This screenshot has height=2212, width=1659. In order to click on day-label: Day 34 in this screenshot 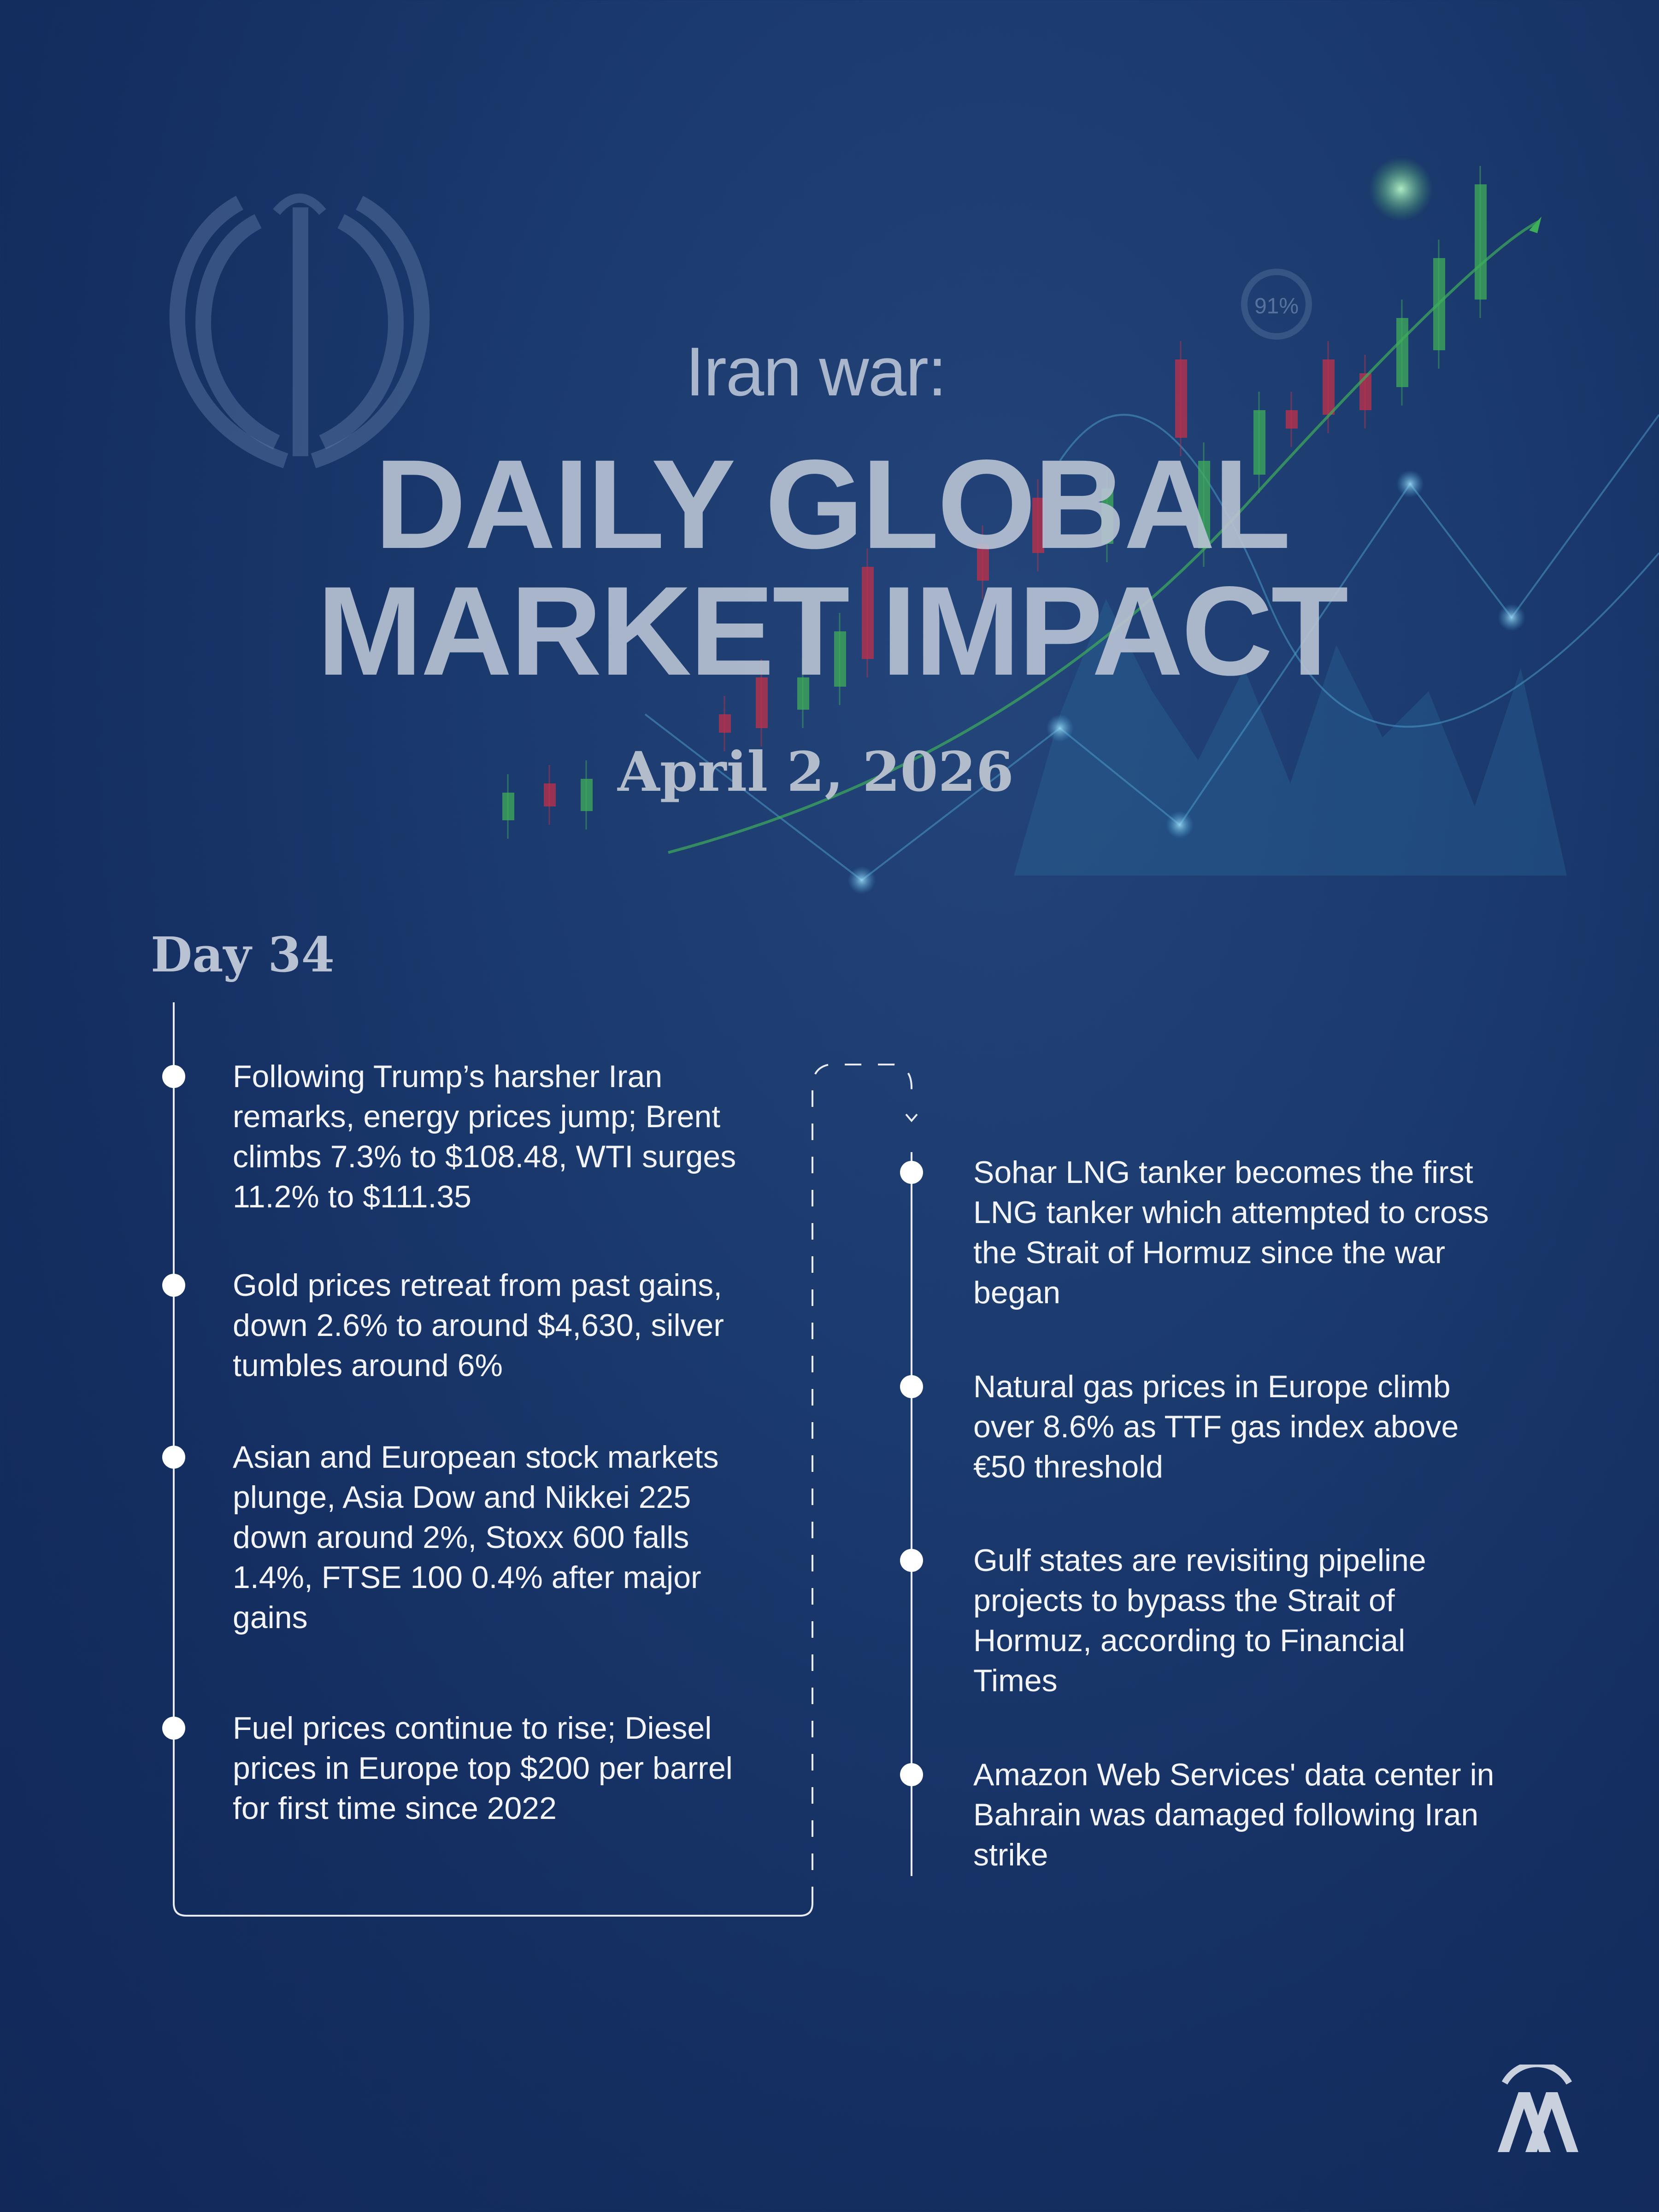, I will do `click(243, 954)`.